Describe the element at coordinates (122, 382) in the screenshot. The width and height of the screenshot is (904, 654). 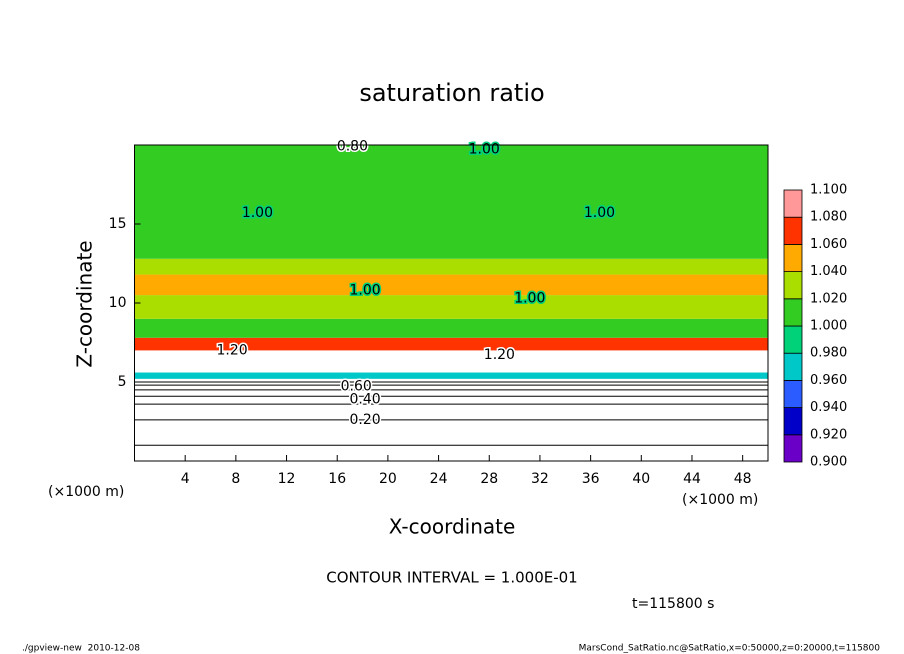
I see `y-tick-label: 5` at that location.